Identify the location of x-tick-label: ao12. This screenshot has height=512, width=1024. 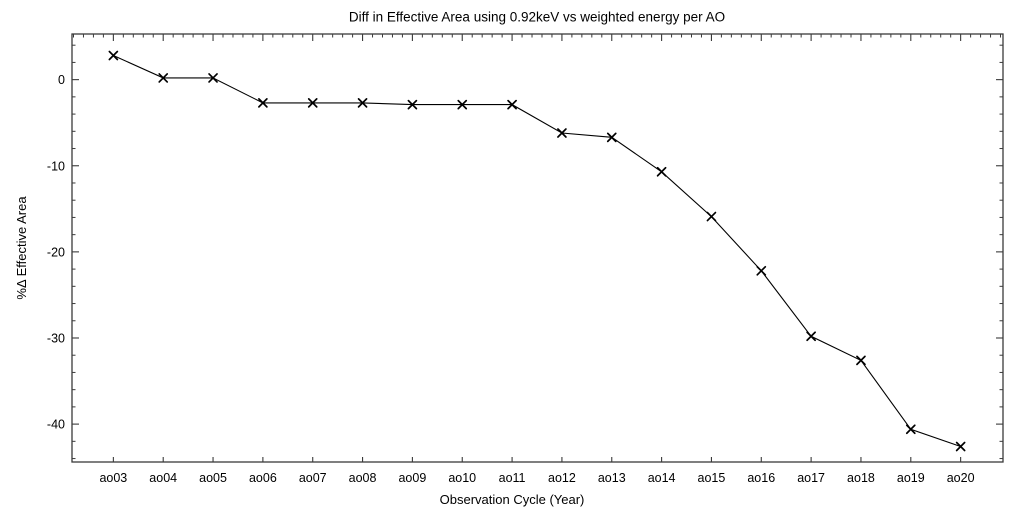
(562, 478).